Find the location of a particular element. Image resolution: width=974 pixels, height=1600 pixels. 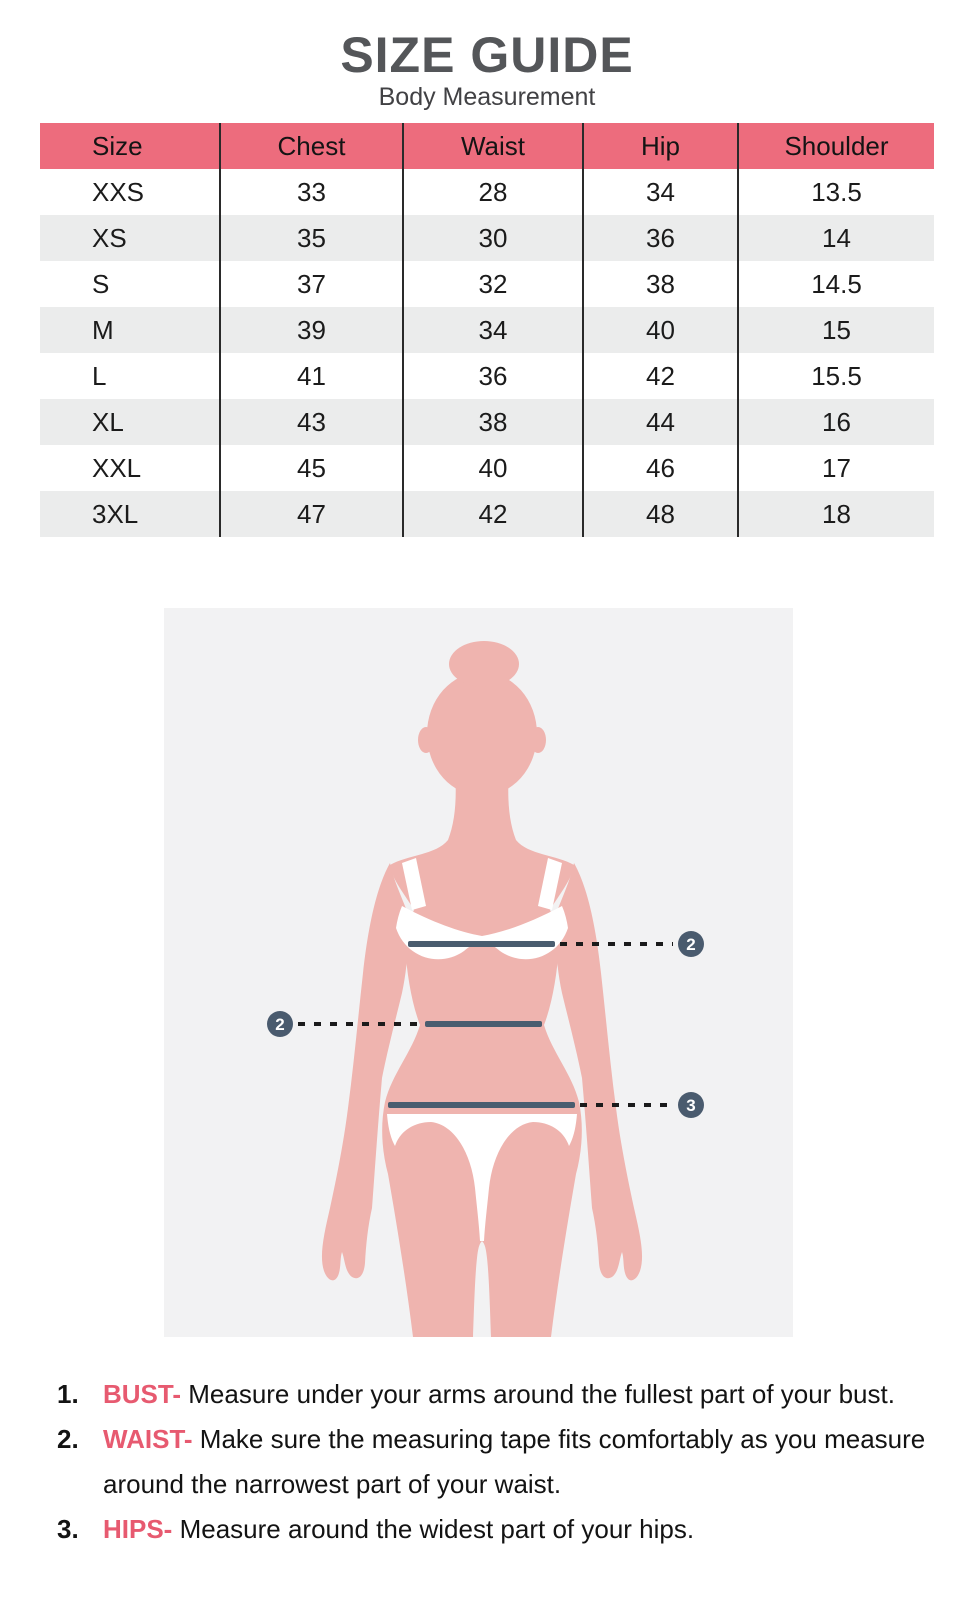

bra-left-strap is located at coordinates (414, 884).